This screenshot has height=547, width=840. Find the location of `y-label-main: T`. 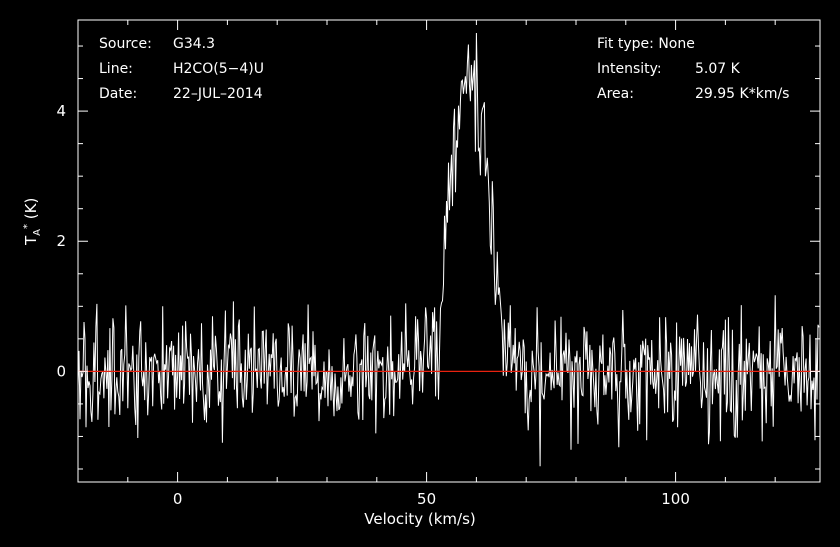

y-label-main: T is located at coordinates (31, 240).